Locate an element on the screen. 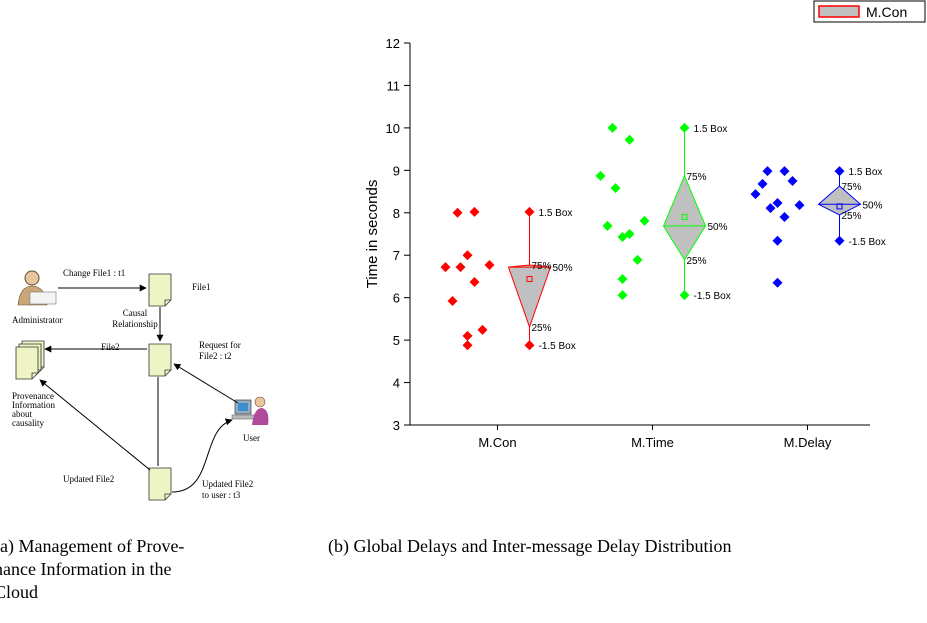 The height and width of the screenshot is (623, 927). label: File1 is located at coordinates (201, 287).